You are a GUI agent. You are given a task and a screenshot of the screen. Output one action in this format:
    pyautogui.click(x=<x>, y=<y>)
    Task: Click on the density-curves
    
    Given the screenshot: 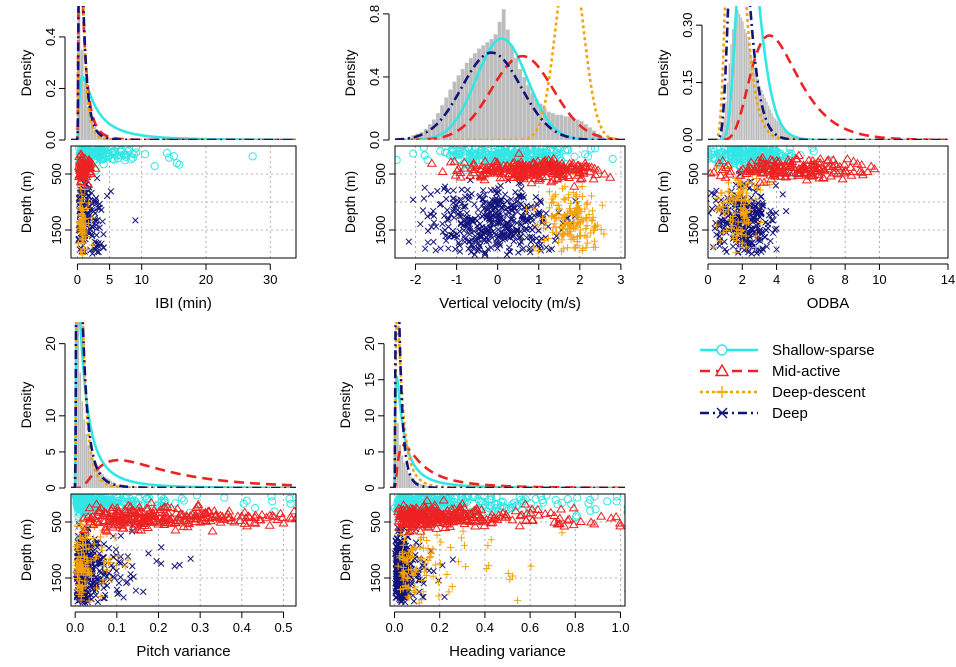 What is the action you would take?
    pyautogui.click(x=828, y=73)
    